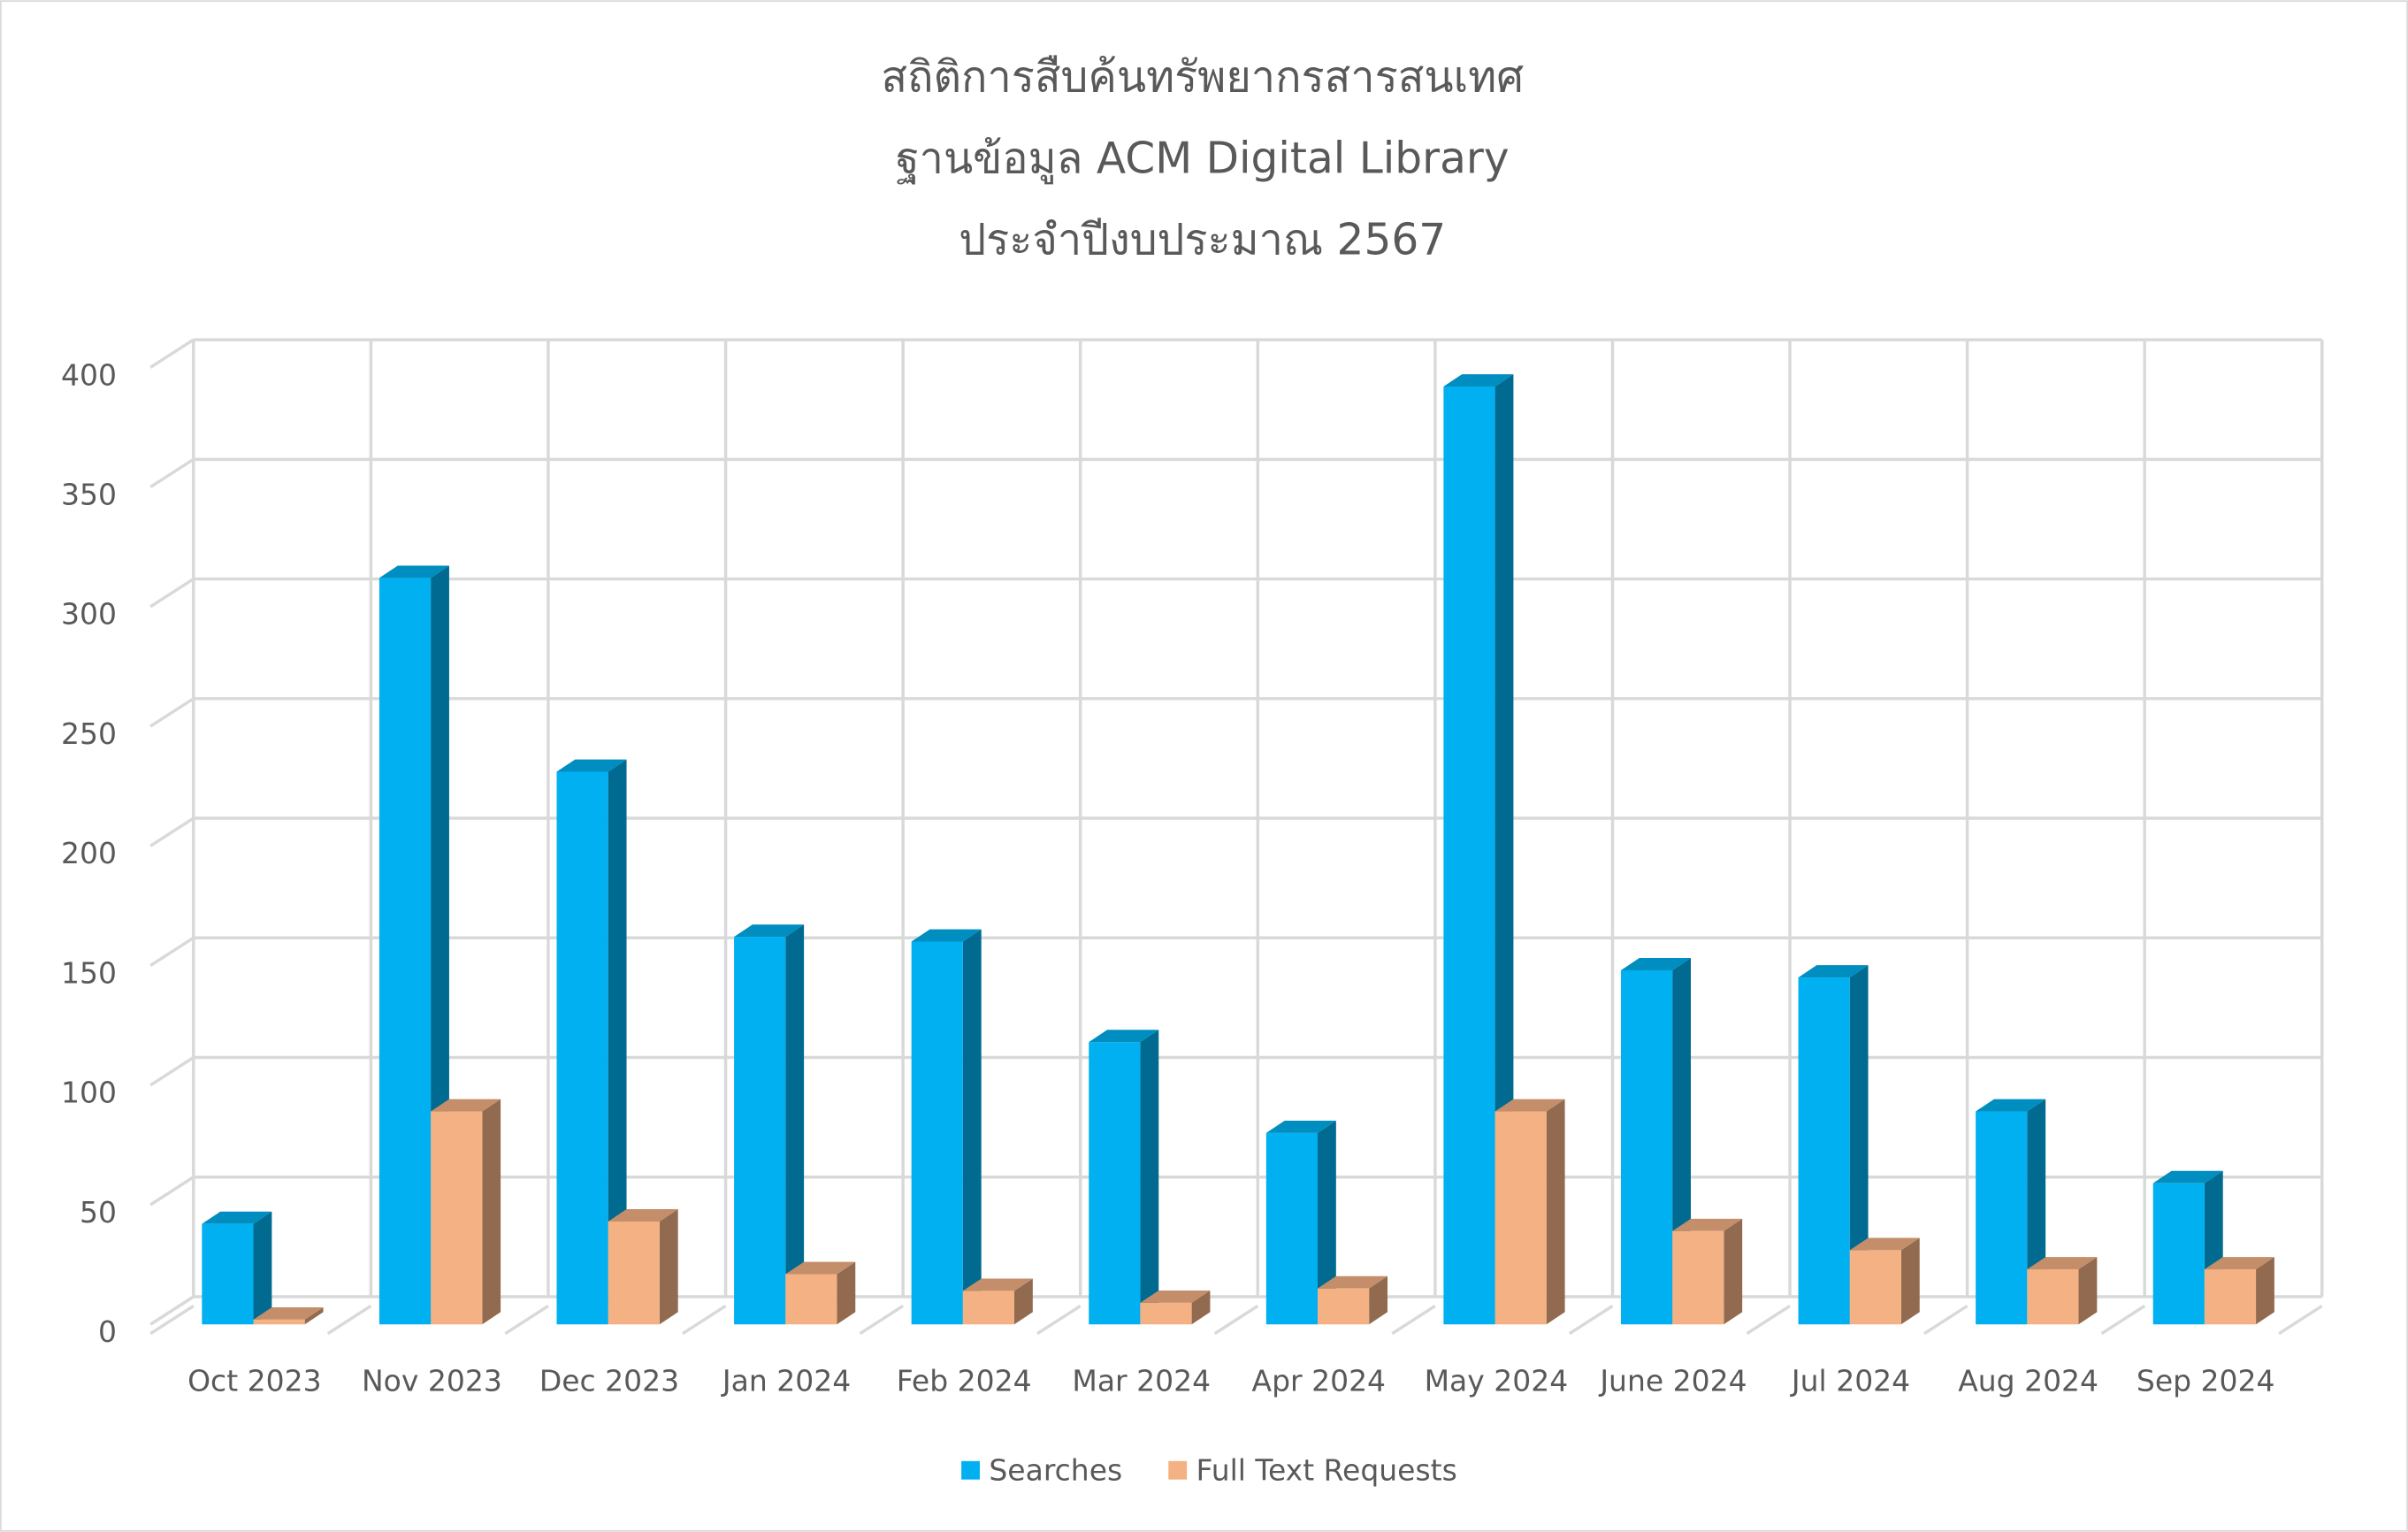  I want to click on x-tick-label: Feb 2024, so click(964, 1381).